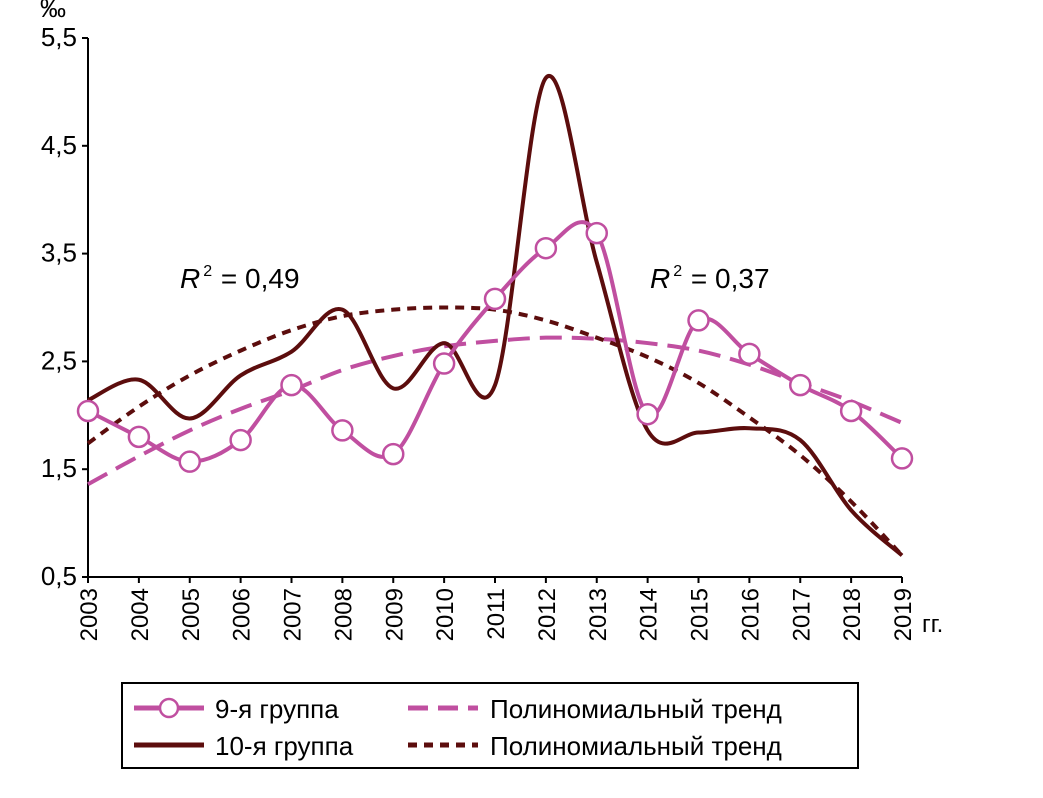 The height and width of the screenshot is (798, 1043). What do you see at coordinates (190, 278) in the screenshot?
I see `annotation-r-left: R` at bounding box center [190, 278].